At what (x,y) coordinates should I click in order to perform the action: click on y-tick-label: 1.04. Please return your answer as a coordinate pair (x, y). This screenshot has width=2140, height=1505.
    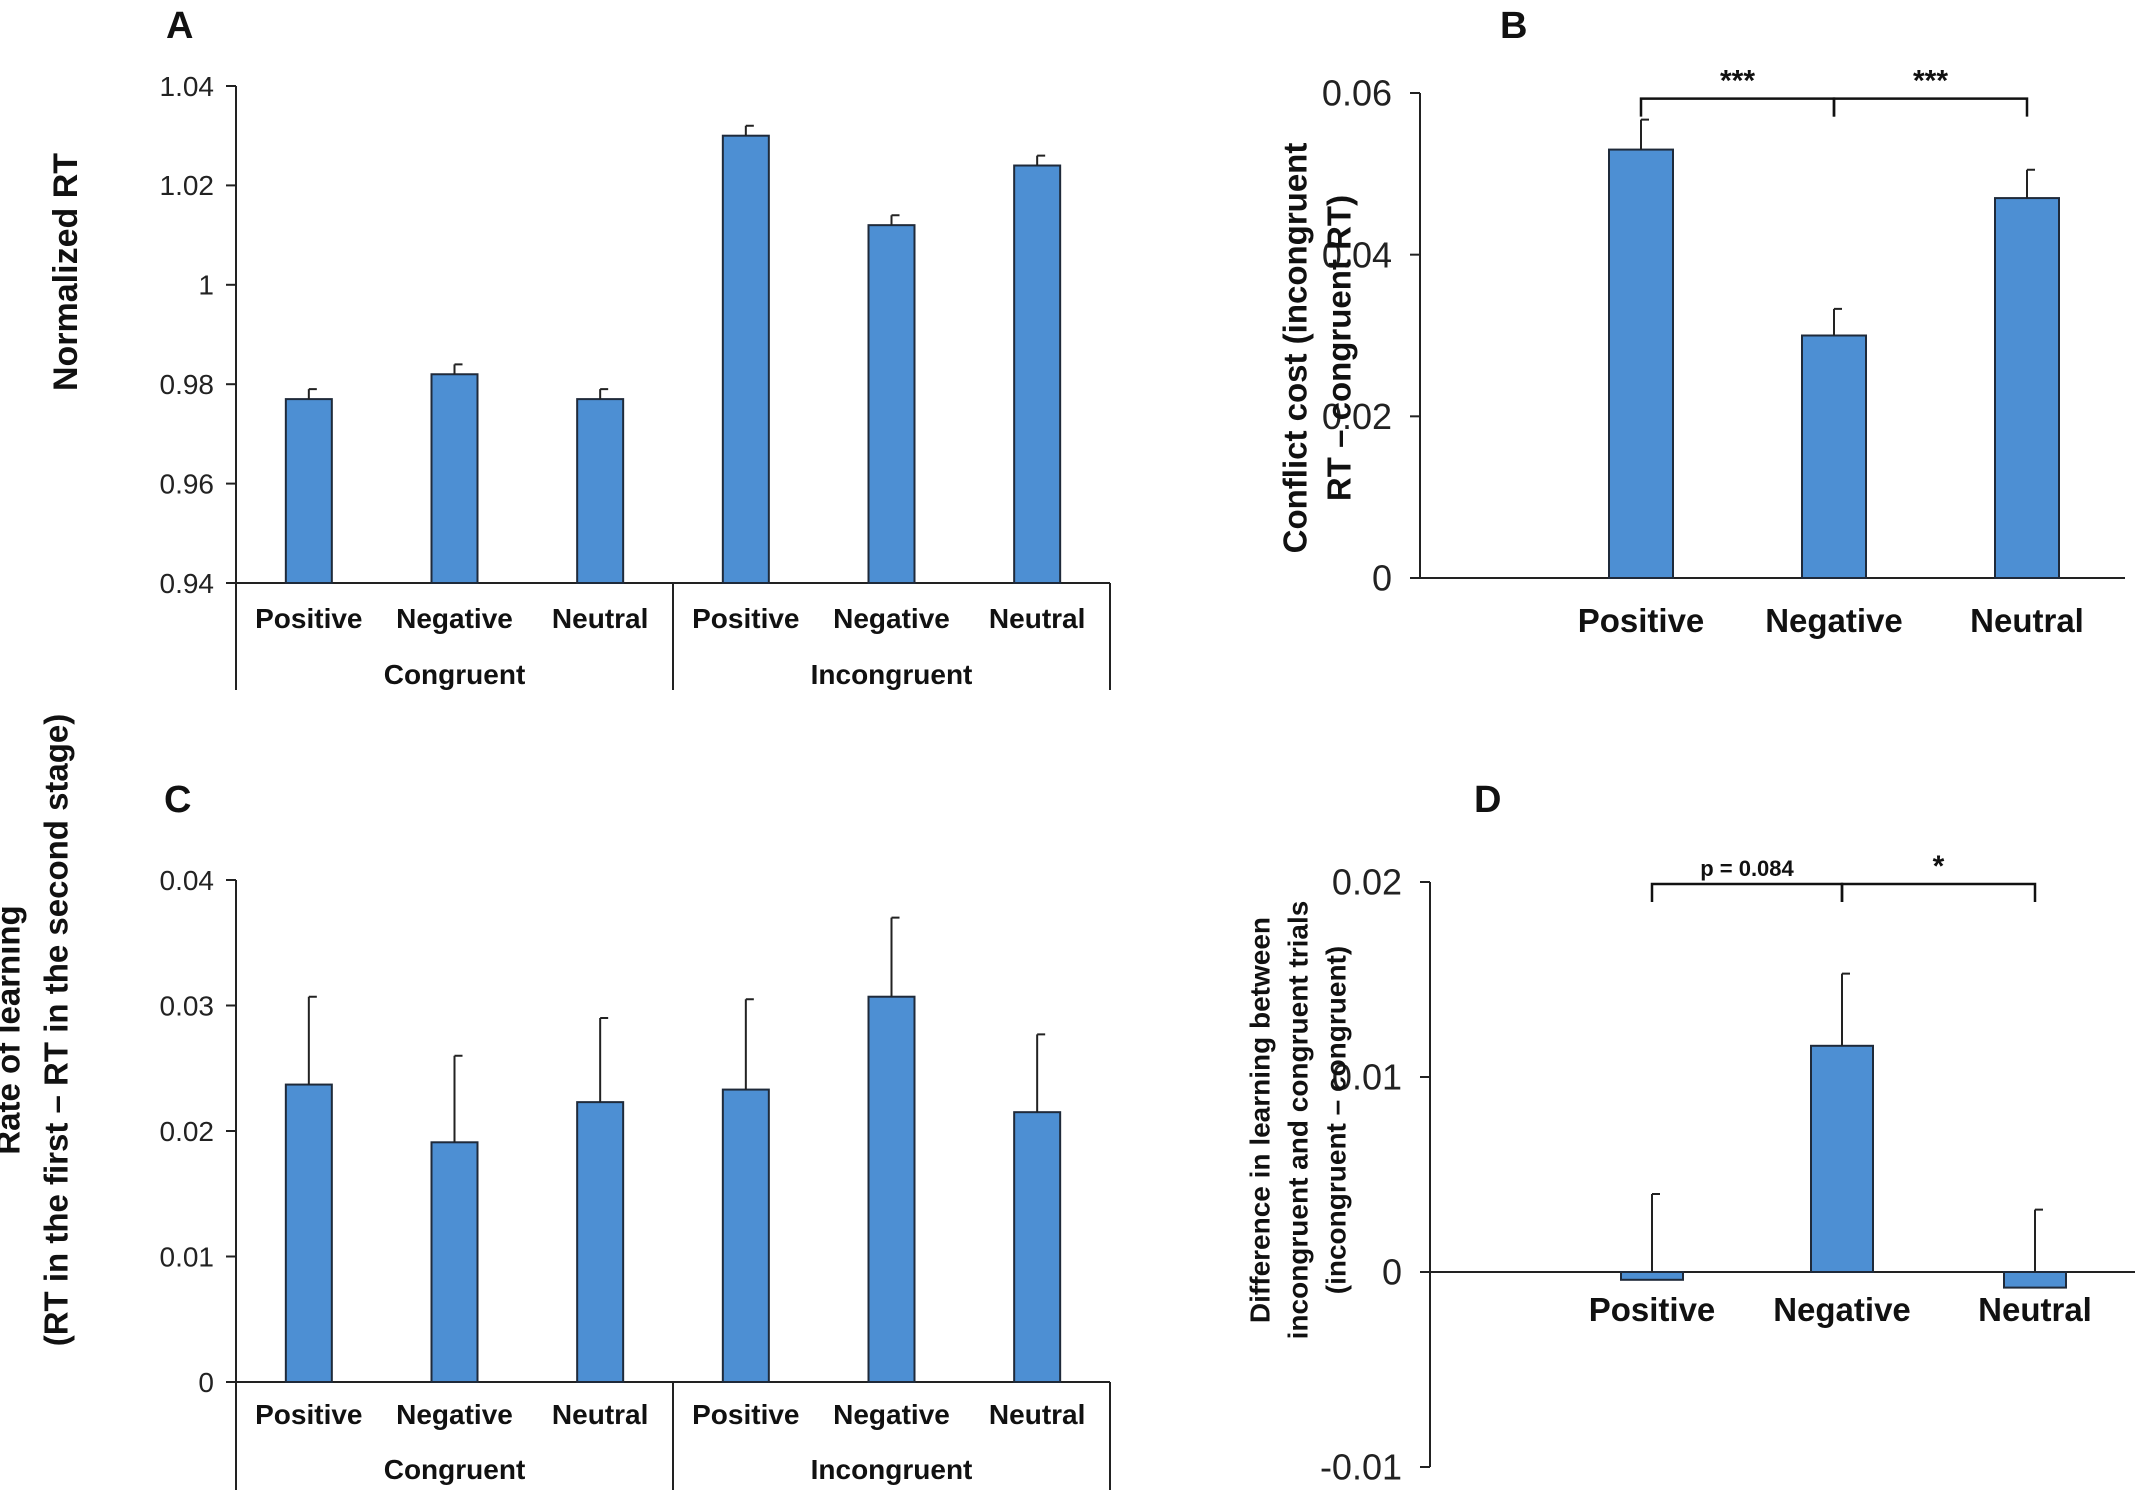
    Looking at the image, I should click on (187, 86).